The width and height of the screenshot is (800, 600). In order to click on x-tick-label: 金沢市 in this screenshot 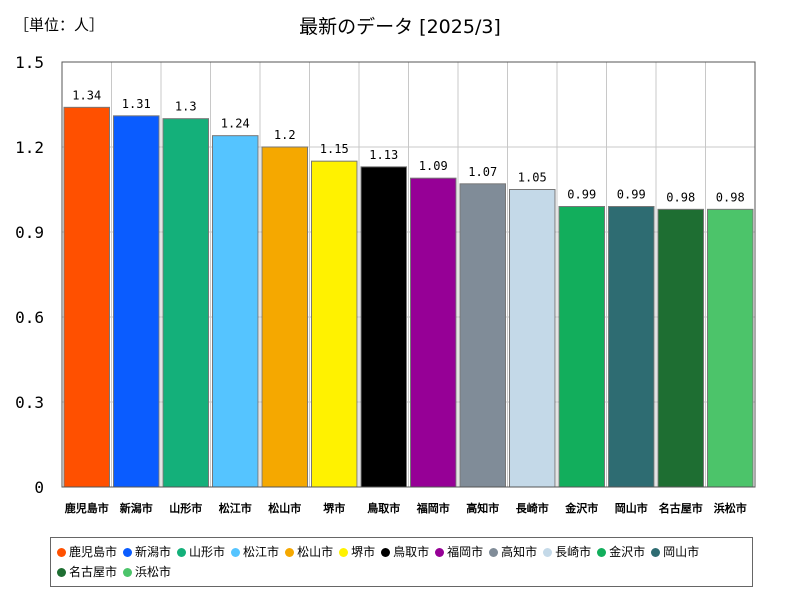, I will do `click(581, 508)`.